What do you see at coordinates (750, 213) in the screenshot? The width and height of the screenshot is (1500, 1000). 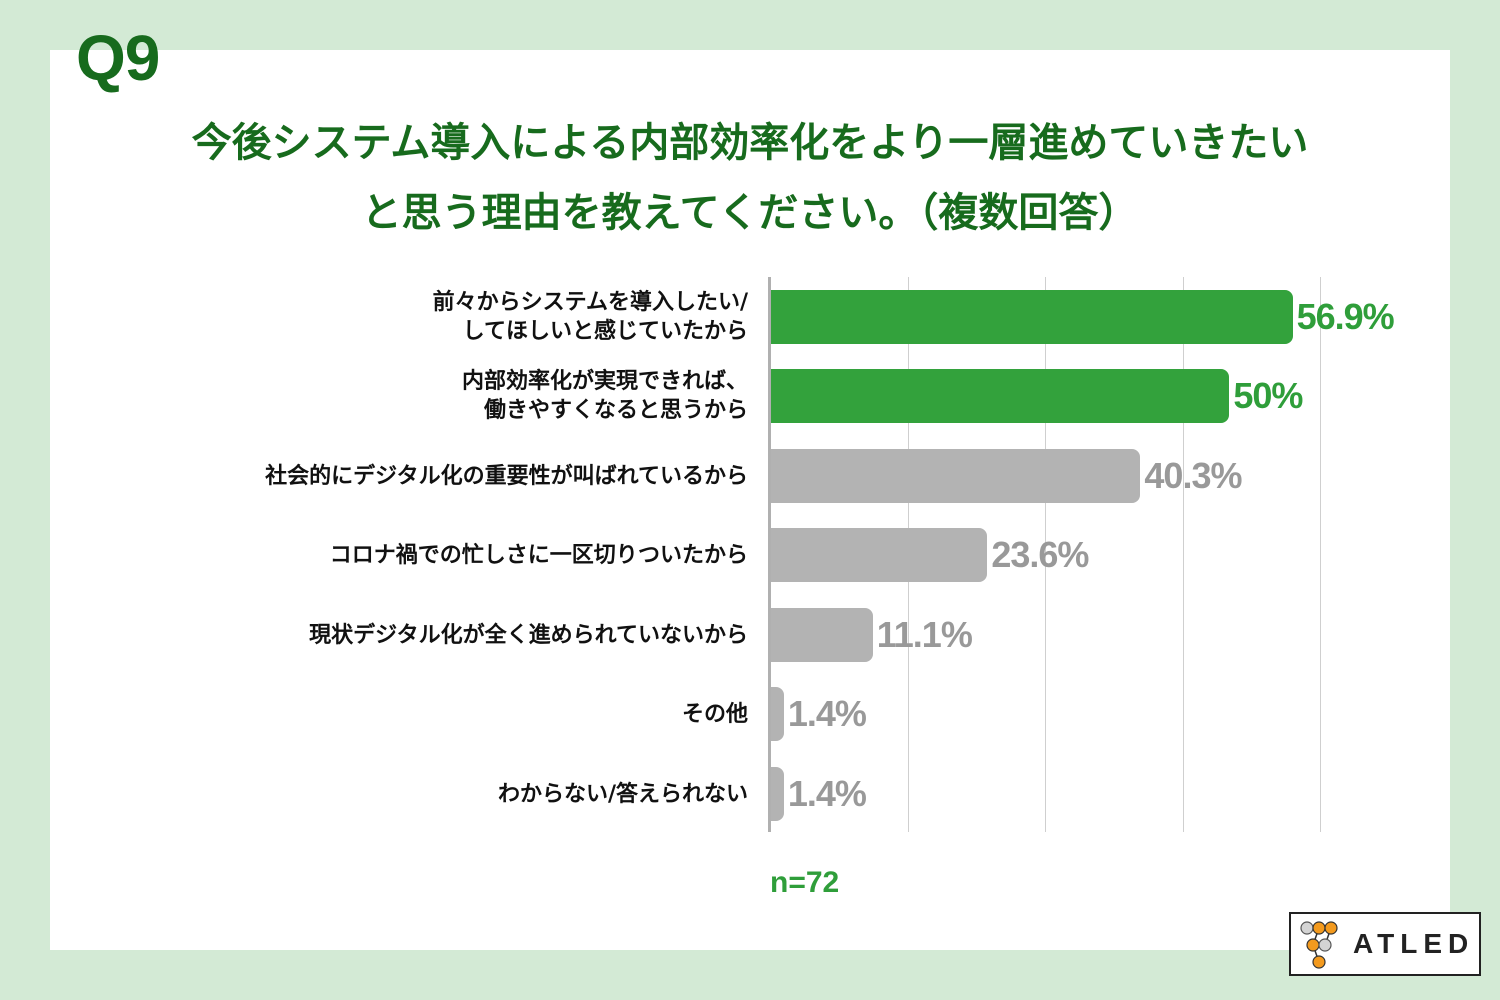 I see `title-line-2: と思う理由を教えてください。（複数回答）` at bounding box center [750, 213].